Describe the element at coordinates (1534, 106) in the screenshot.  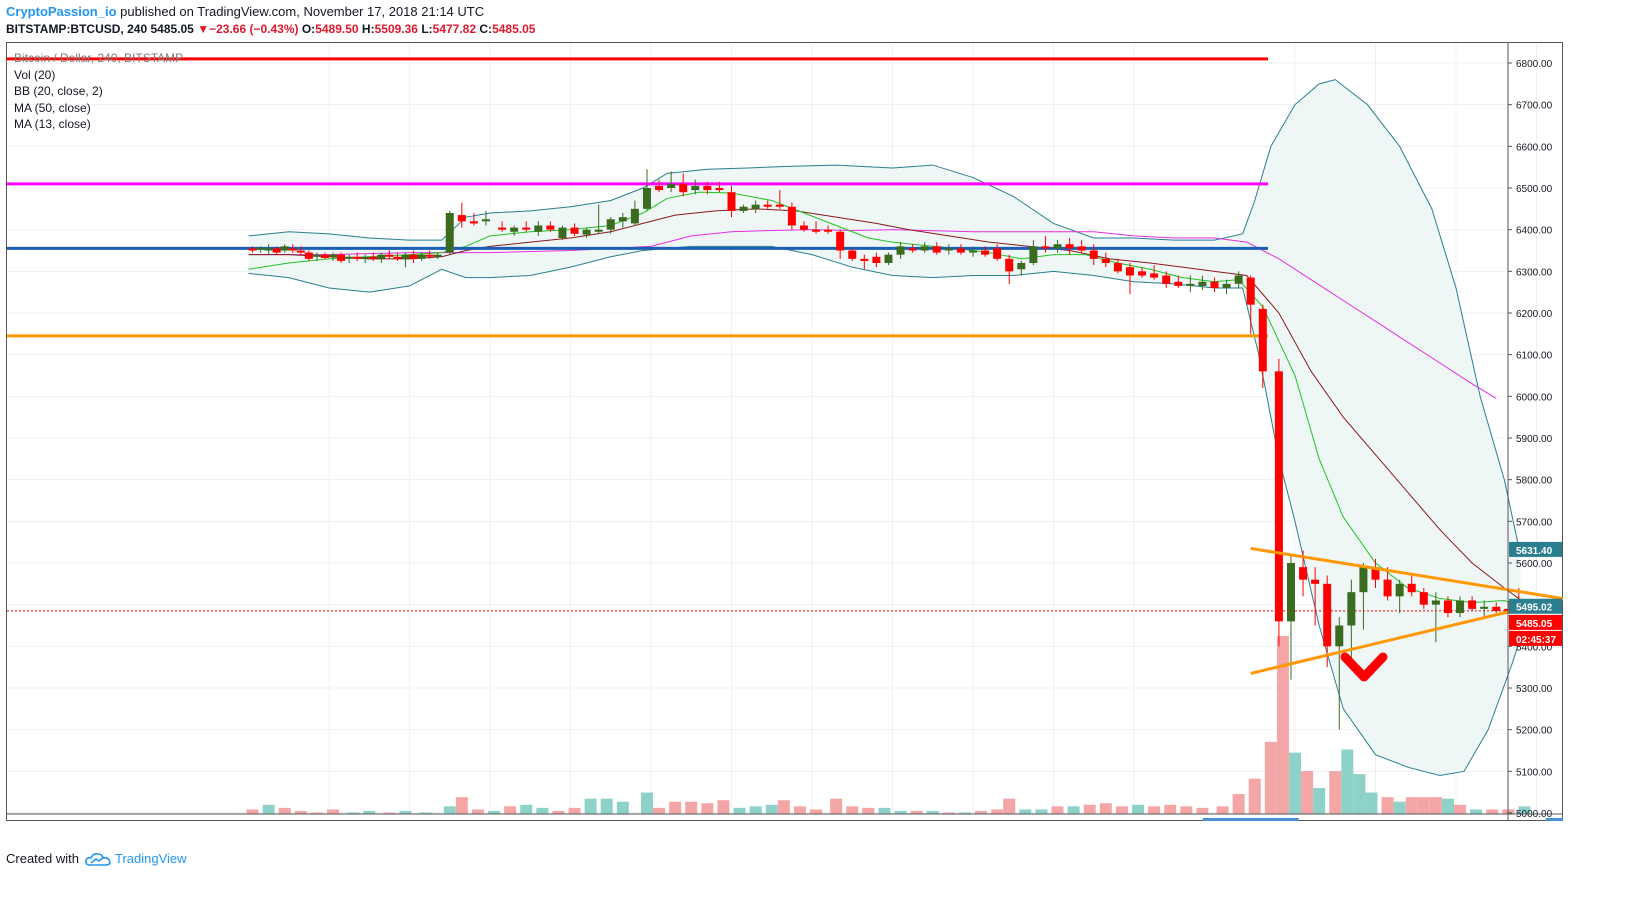
I see `price-tick-label: 6700.00` at that location.